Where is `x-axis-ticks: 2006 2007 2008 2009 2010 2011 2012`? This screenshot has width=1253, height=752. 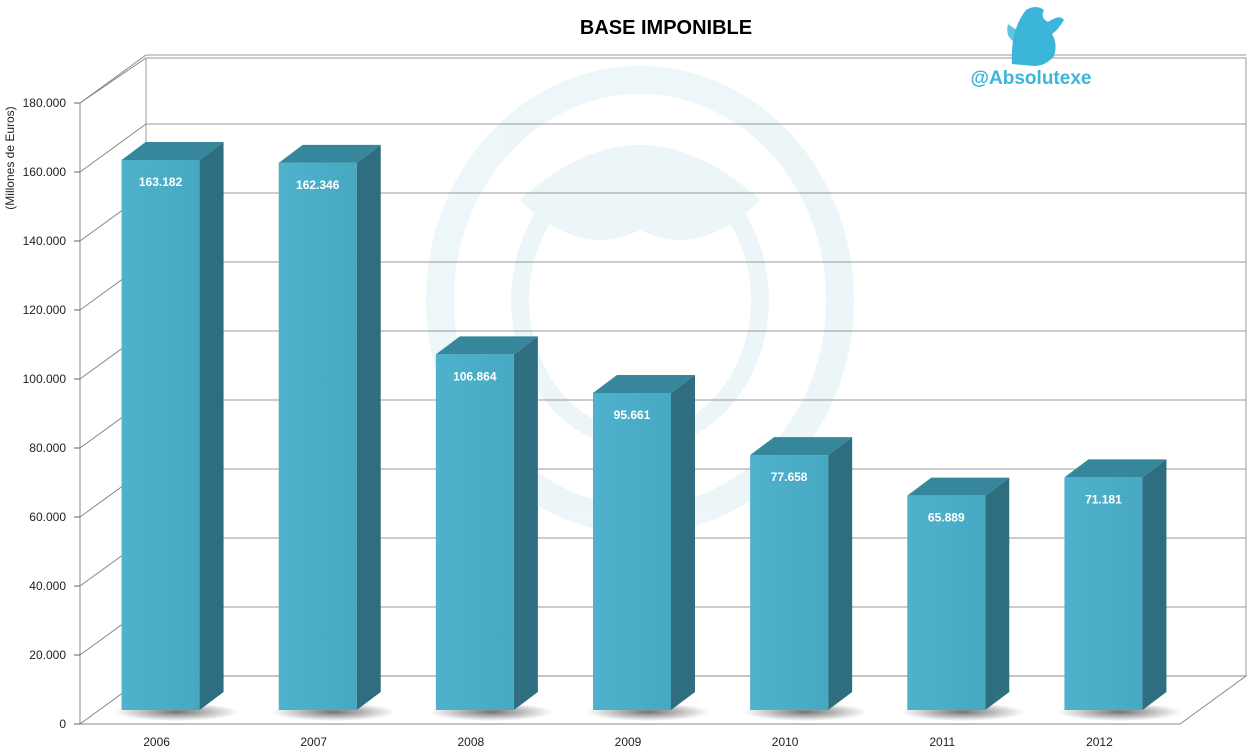 x-axis-ticks: 2006 2007 2008 2009 2010 2011 2012 is located at coordinates (628, 742).